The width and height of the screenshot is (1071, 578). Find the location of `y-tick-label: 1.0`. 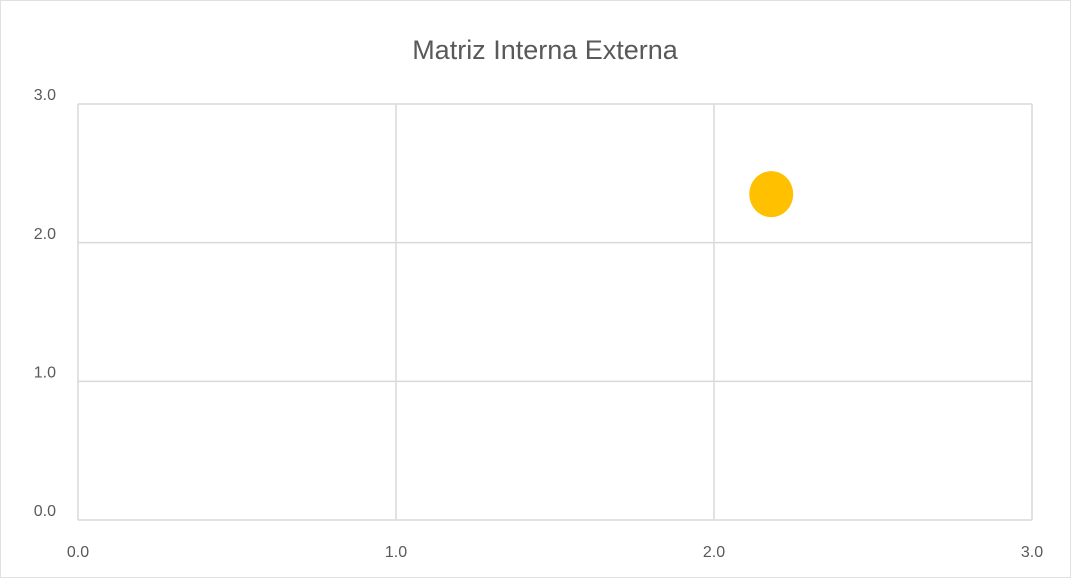

y-tick-label: 1.0 is located at coordinates (45, 373).